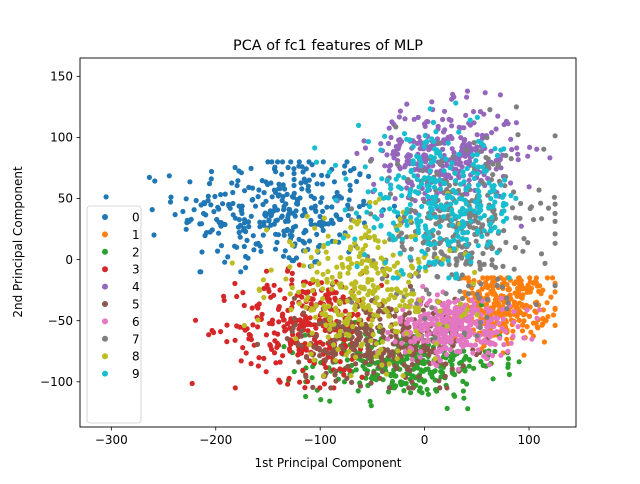 Image resolution: width=640 pixels, height=484 pixels. I want to click on legend-label-7: 7, so click(136, 339).